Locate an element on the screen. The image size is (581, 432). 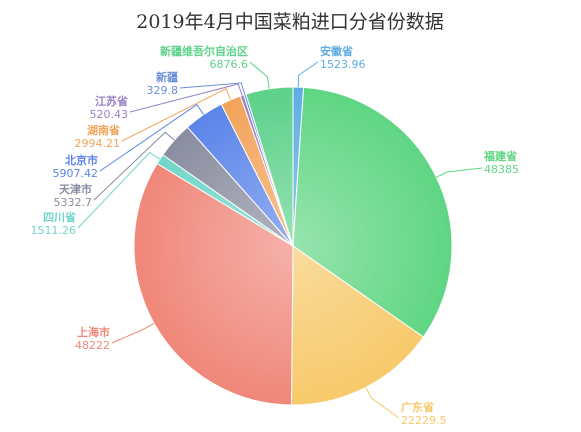
slice-label-name: 上海市 is located at coordinates (93, 332).